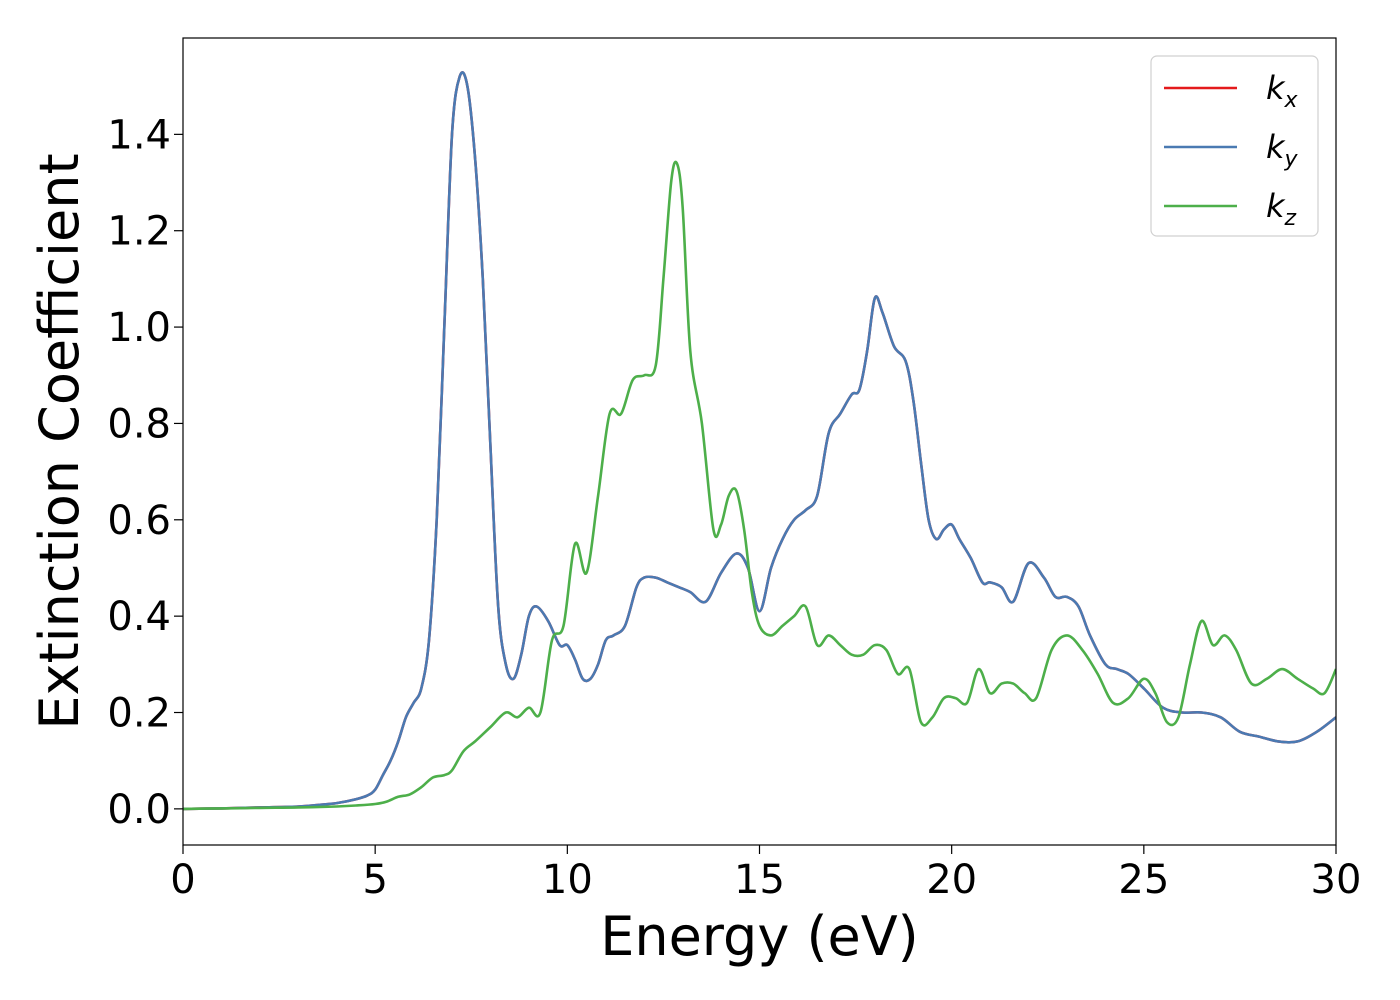  Describe the element at coordinates (139, 424) in the screenshot. I see `y-tick-label: 0.8` at that location.